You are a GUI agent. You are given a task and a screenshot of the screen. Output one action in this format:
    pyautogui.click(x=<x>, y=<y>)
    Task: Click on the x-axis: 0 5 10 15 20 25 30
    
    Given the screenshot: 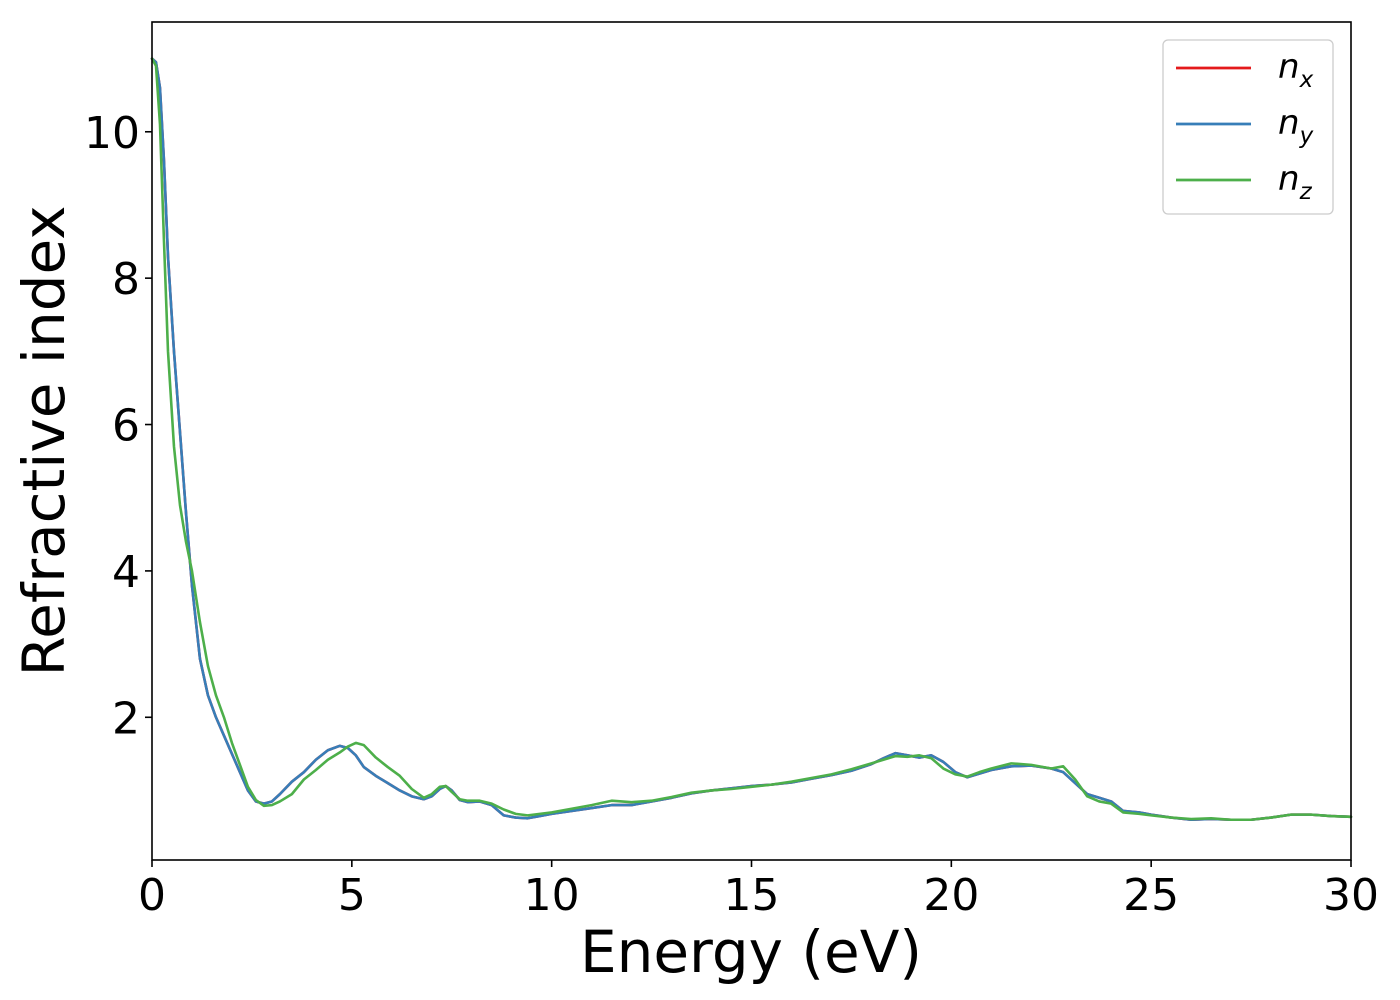 What is the action you would take?
    pyautogui.click(x=758, y=890)
    